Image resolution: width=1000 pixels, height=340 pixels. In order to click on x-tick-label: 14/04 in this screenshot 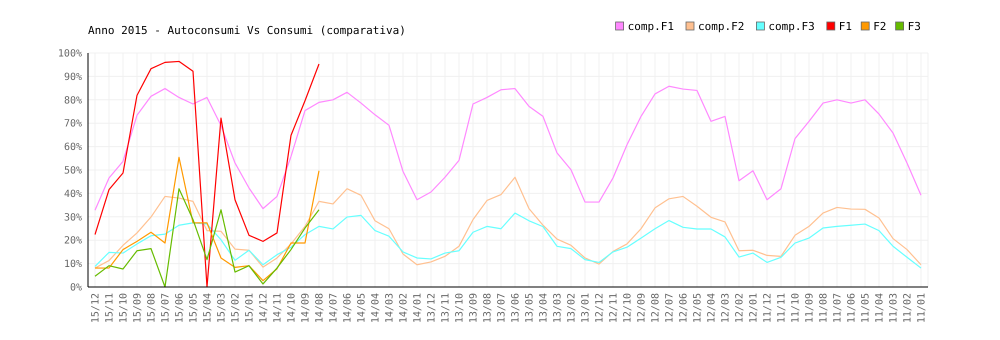, I will do `click(376, 308)`.